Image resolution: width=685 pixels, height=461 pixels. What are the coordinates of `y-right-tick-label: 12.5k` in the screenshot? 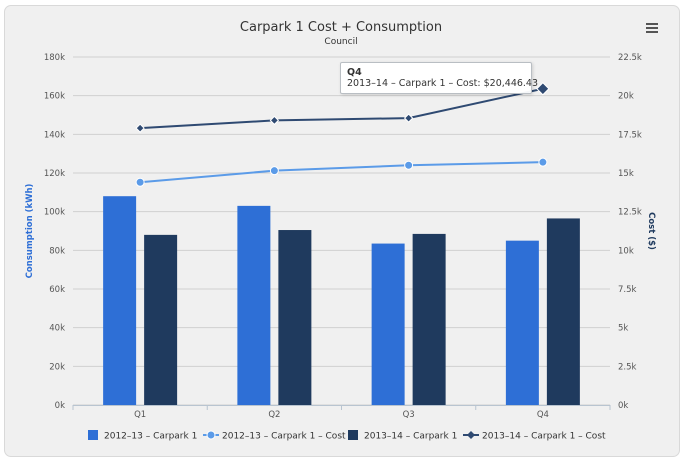 It's located at (630, 213).